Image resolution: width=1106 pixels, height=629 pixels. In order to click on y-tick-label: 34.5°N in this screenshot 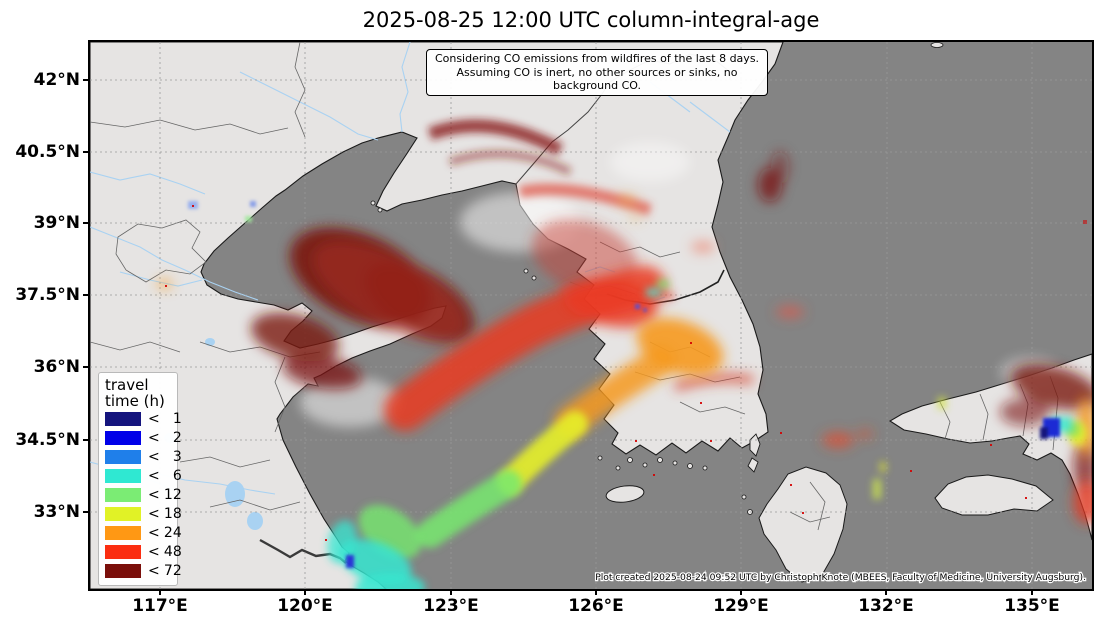, I will do `click(47, 440)`.